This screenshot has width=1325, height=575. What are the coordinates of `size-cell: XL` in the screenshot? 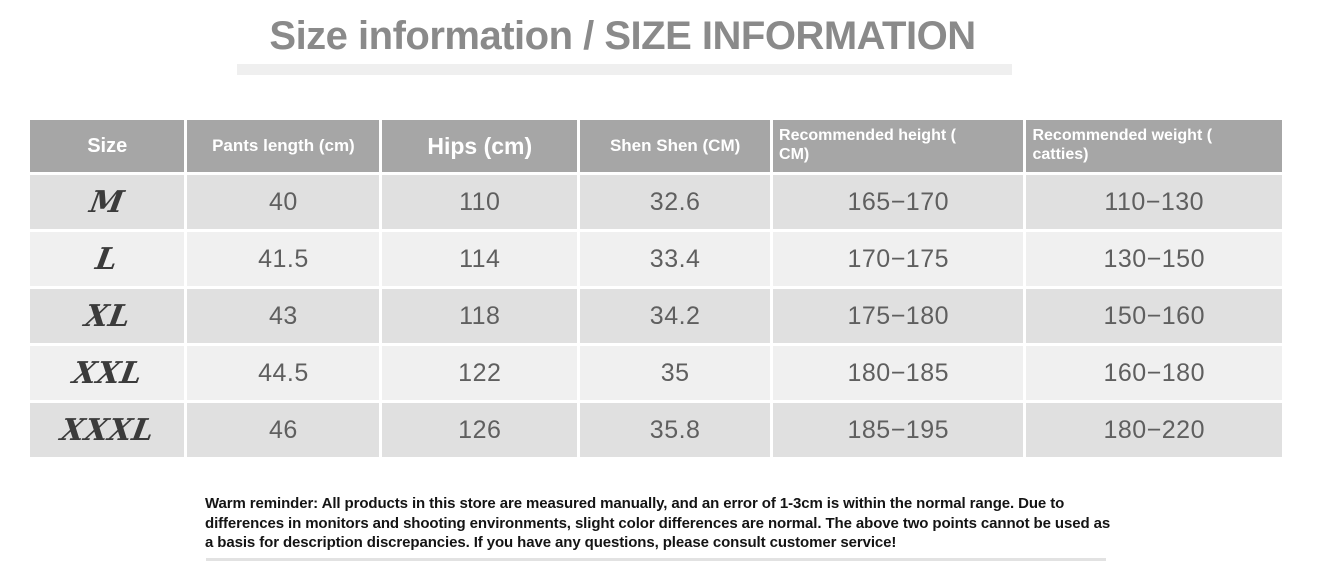 It's located at (107, 316).